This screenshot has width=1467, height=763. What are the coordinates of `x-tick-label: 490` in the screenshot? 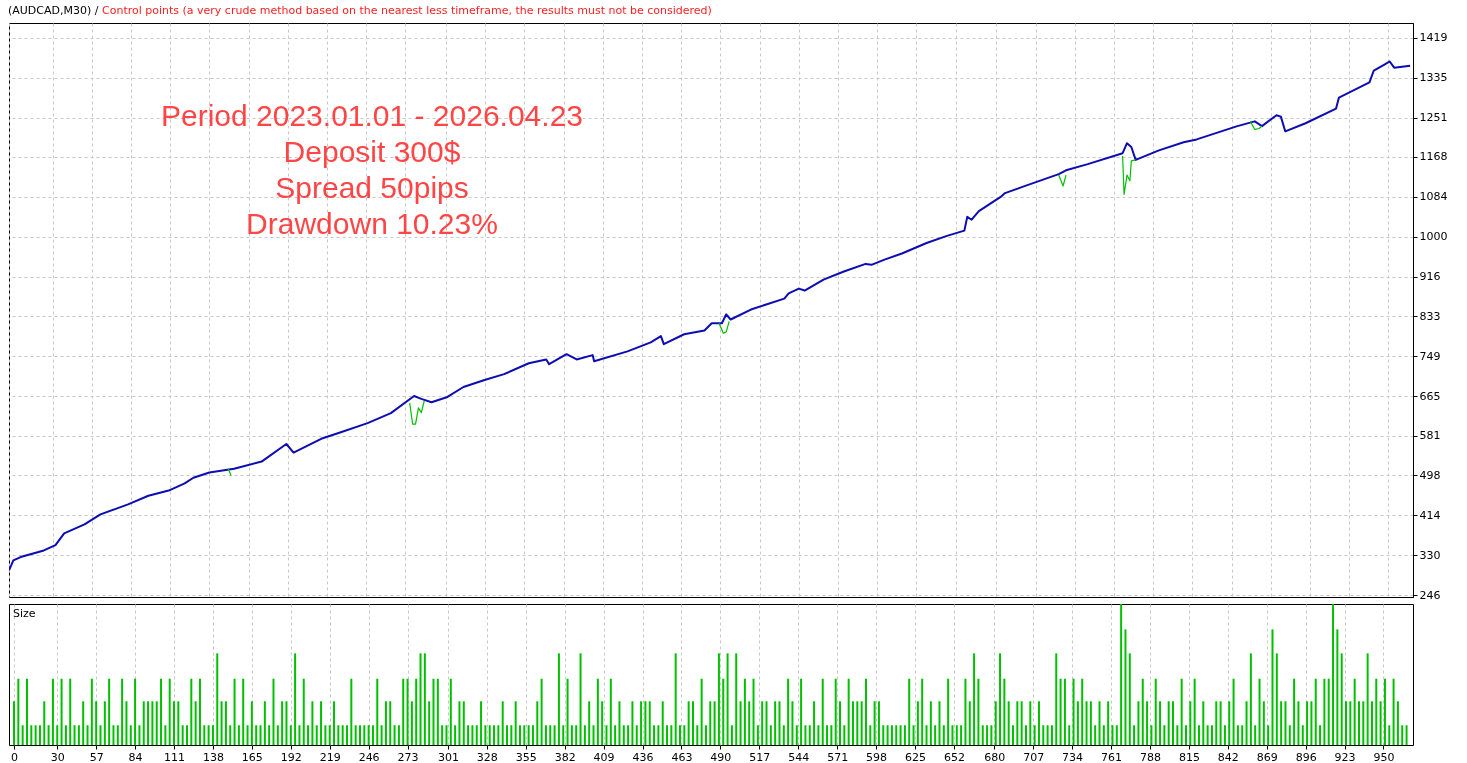 It's located at (721, 756).